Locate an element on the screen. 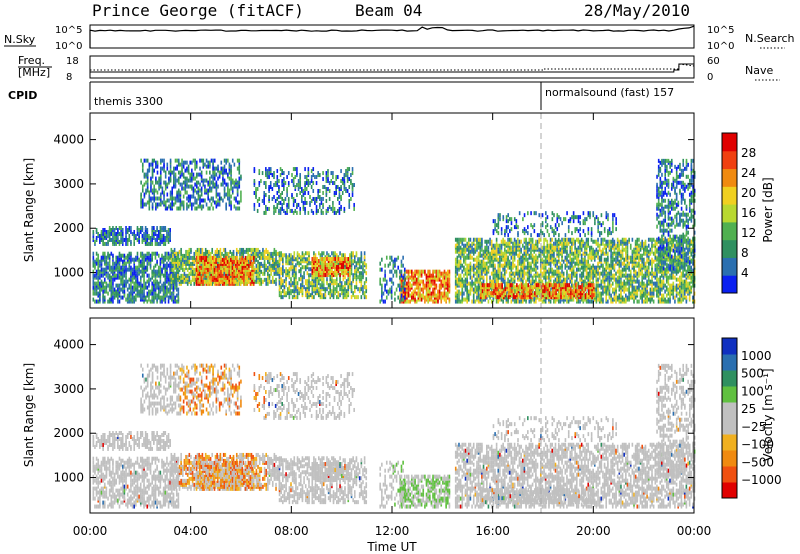 Image resolution: width=800 pixels, height=554 pixels. nave-tick-bottom: 0 is located at coordinates (710, 77).